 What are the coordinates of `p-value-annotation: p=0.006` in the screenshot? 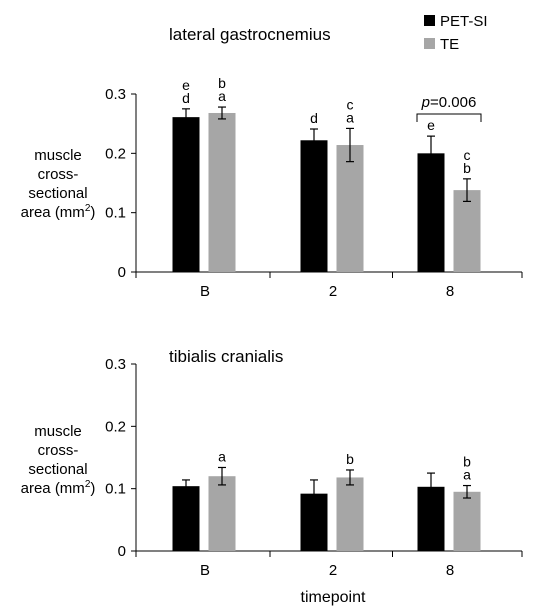 It's located at (449, 102).